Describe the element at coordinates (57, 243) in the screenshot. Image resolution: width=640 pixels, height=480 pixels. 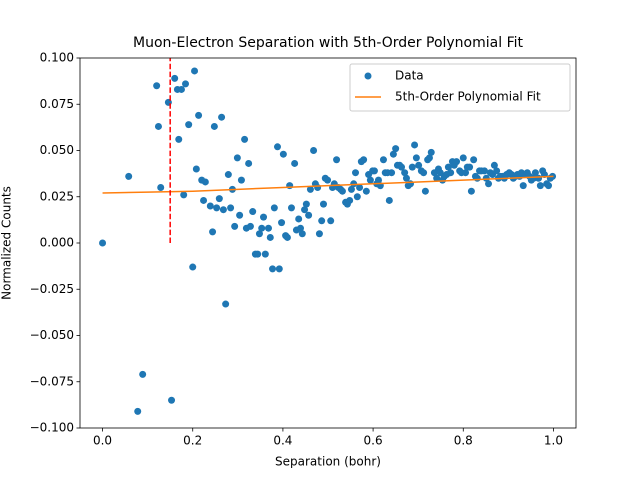
I see `y-tick-label: 0.000` at that location.